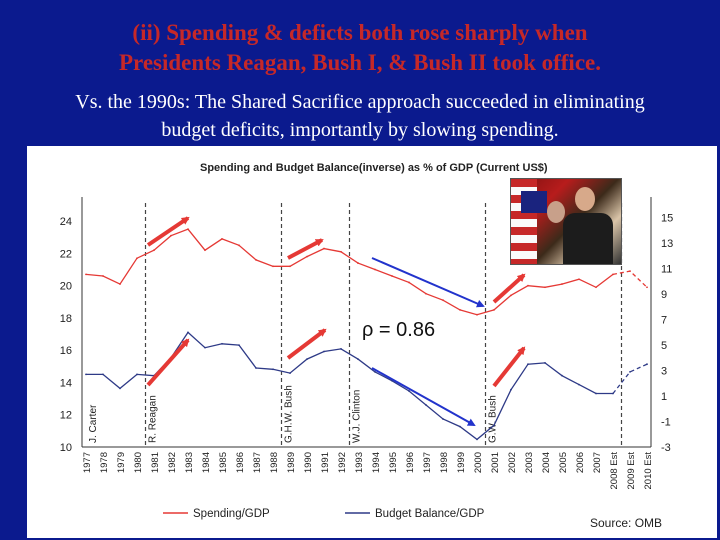  What do you see at coordinates (495, 462) in the screenshot?
I see `x-tick-label: 2001` at bounding box center [495, 462].